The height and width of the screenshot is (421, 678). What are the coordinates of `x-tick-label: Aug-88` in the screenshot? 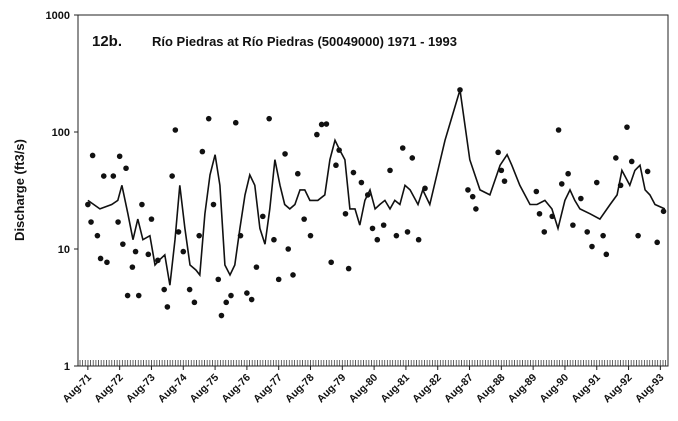 It's located at (491, 389).